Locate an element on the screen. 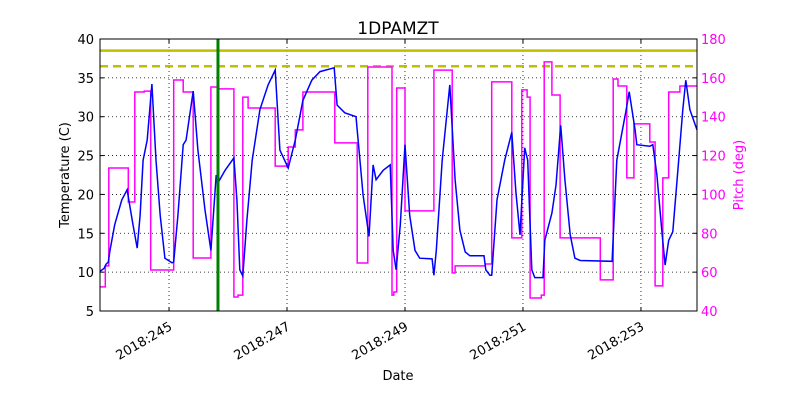 The image size is (800, 404). y-tick-label: 10 is located at coordinates (85, 273).